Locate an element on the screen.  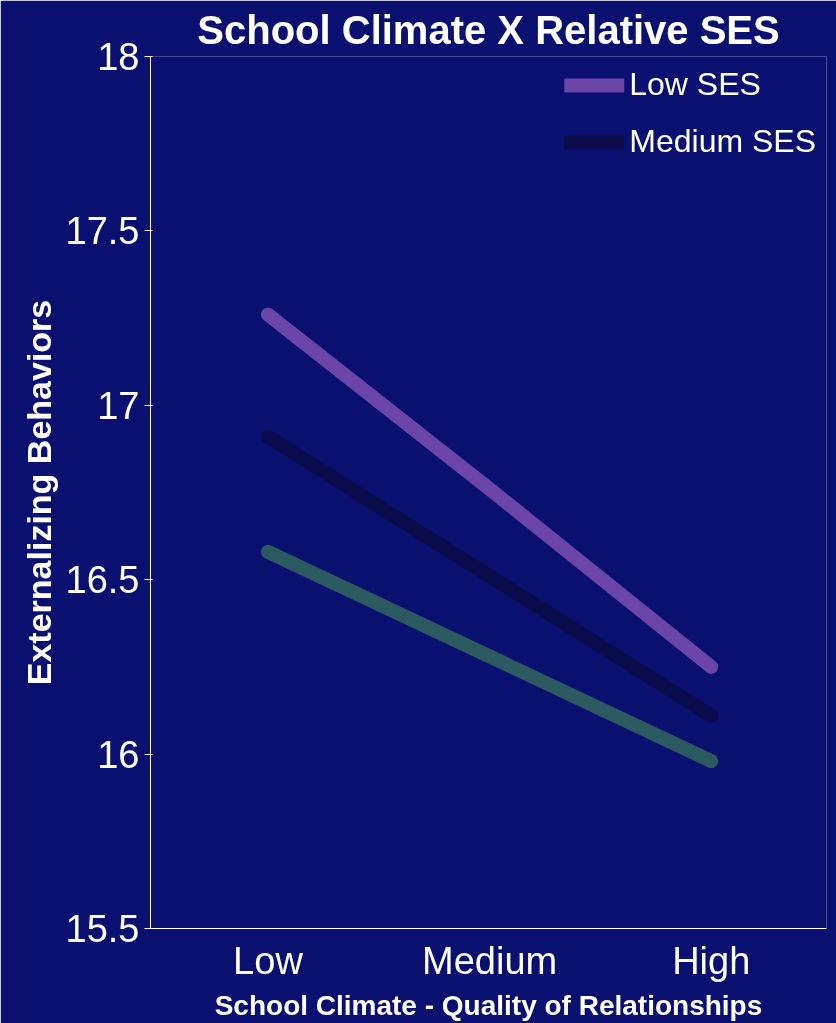
x-tick-label: High is located at coordinates (711, 960).